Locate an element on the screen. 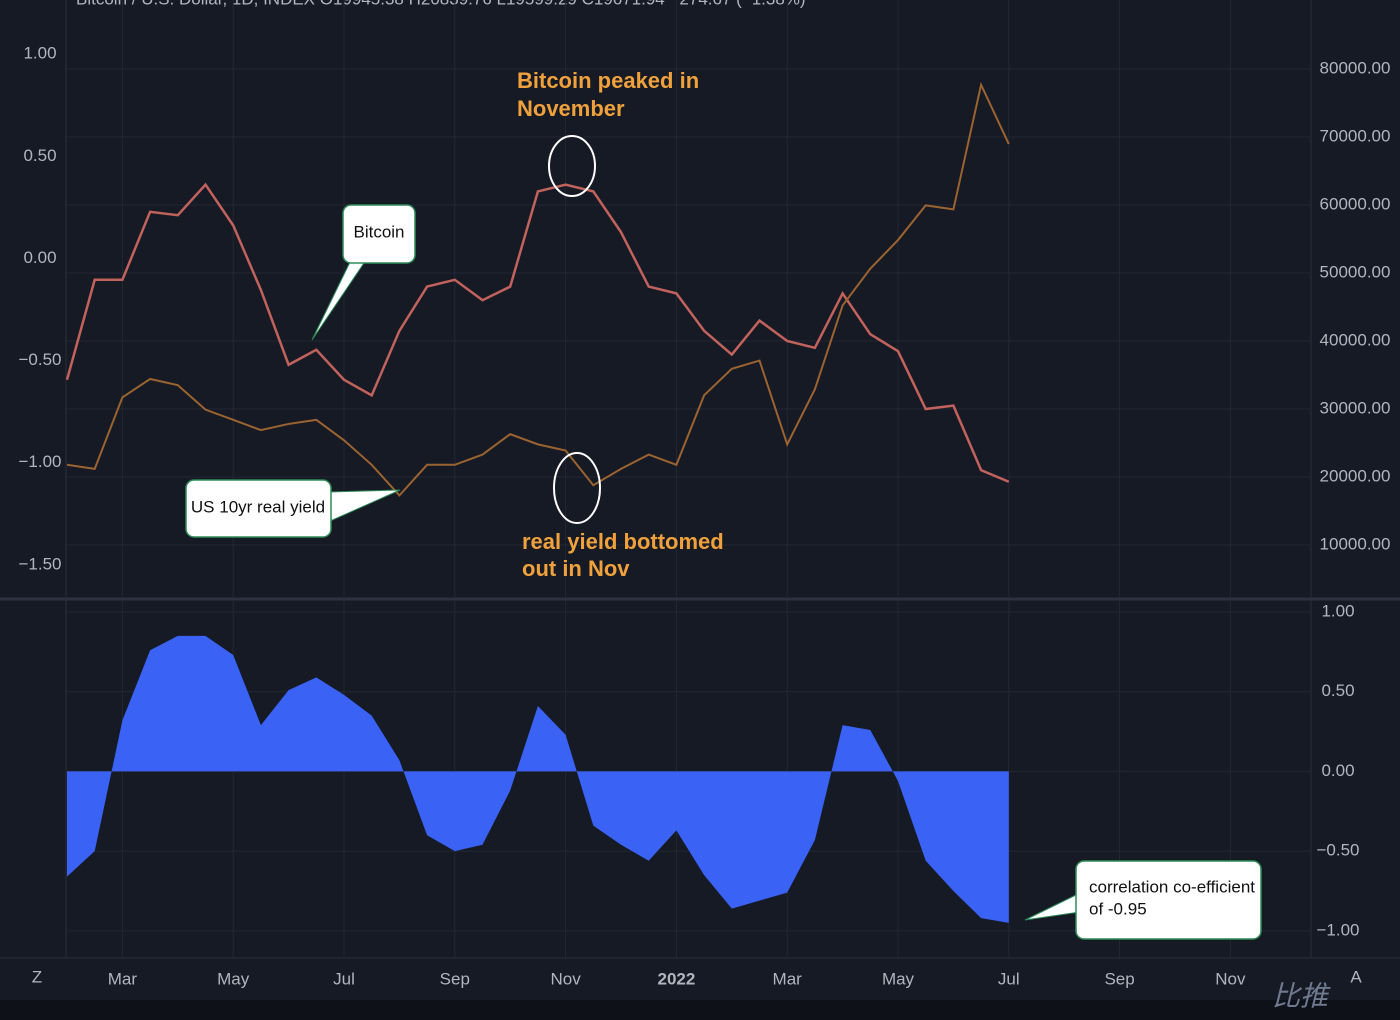 The width and height of the screenshot is (1400, 1020). button: Z is located at coordinates (37, 976).